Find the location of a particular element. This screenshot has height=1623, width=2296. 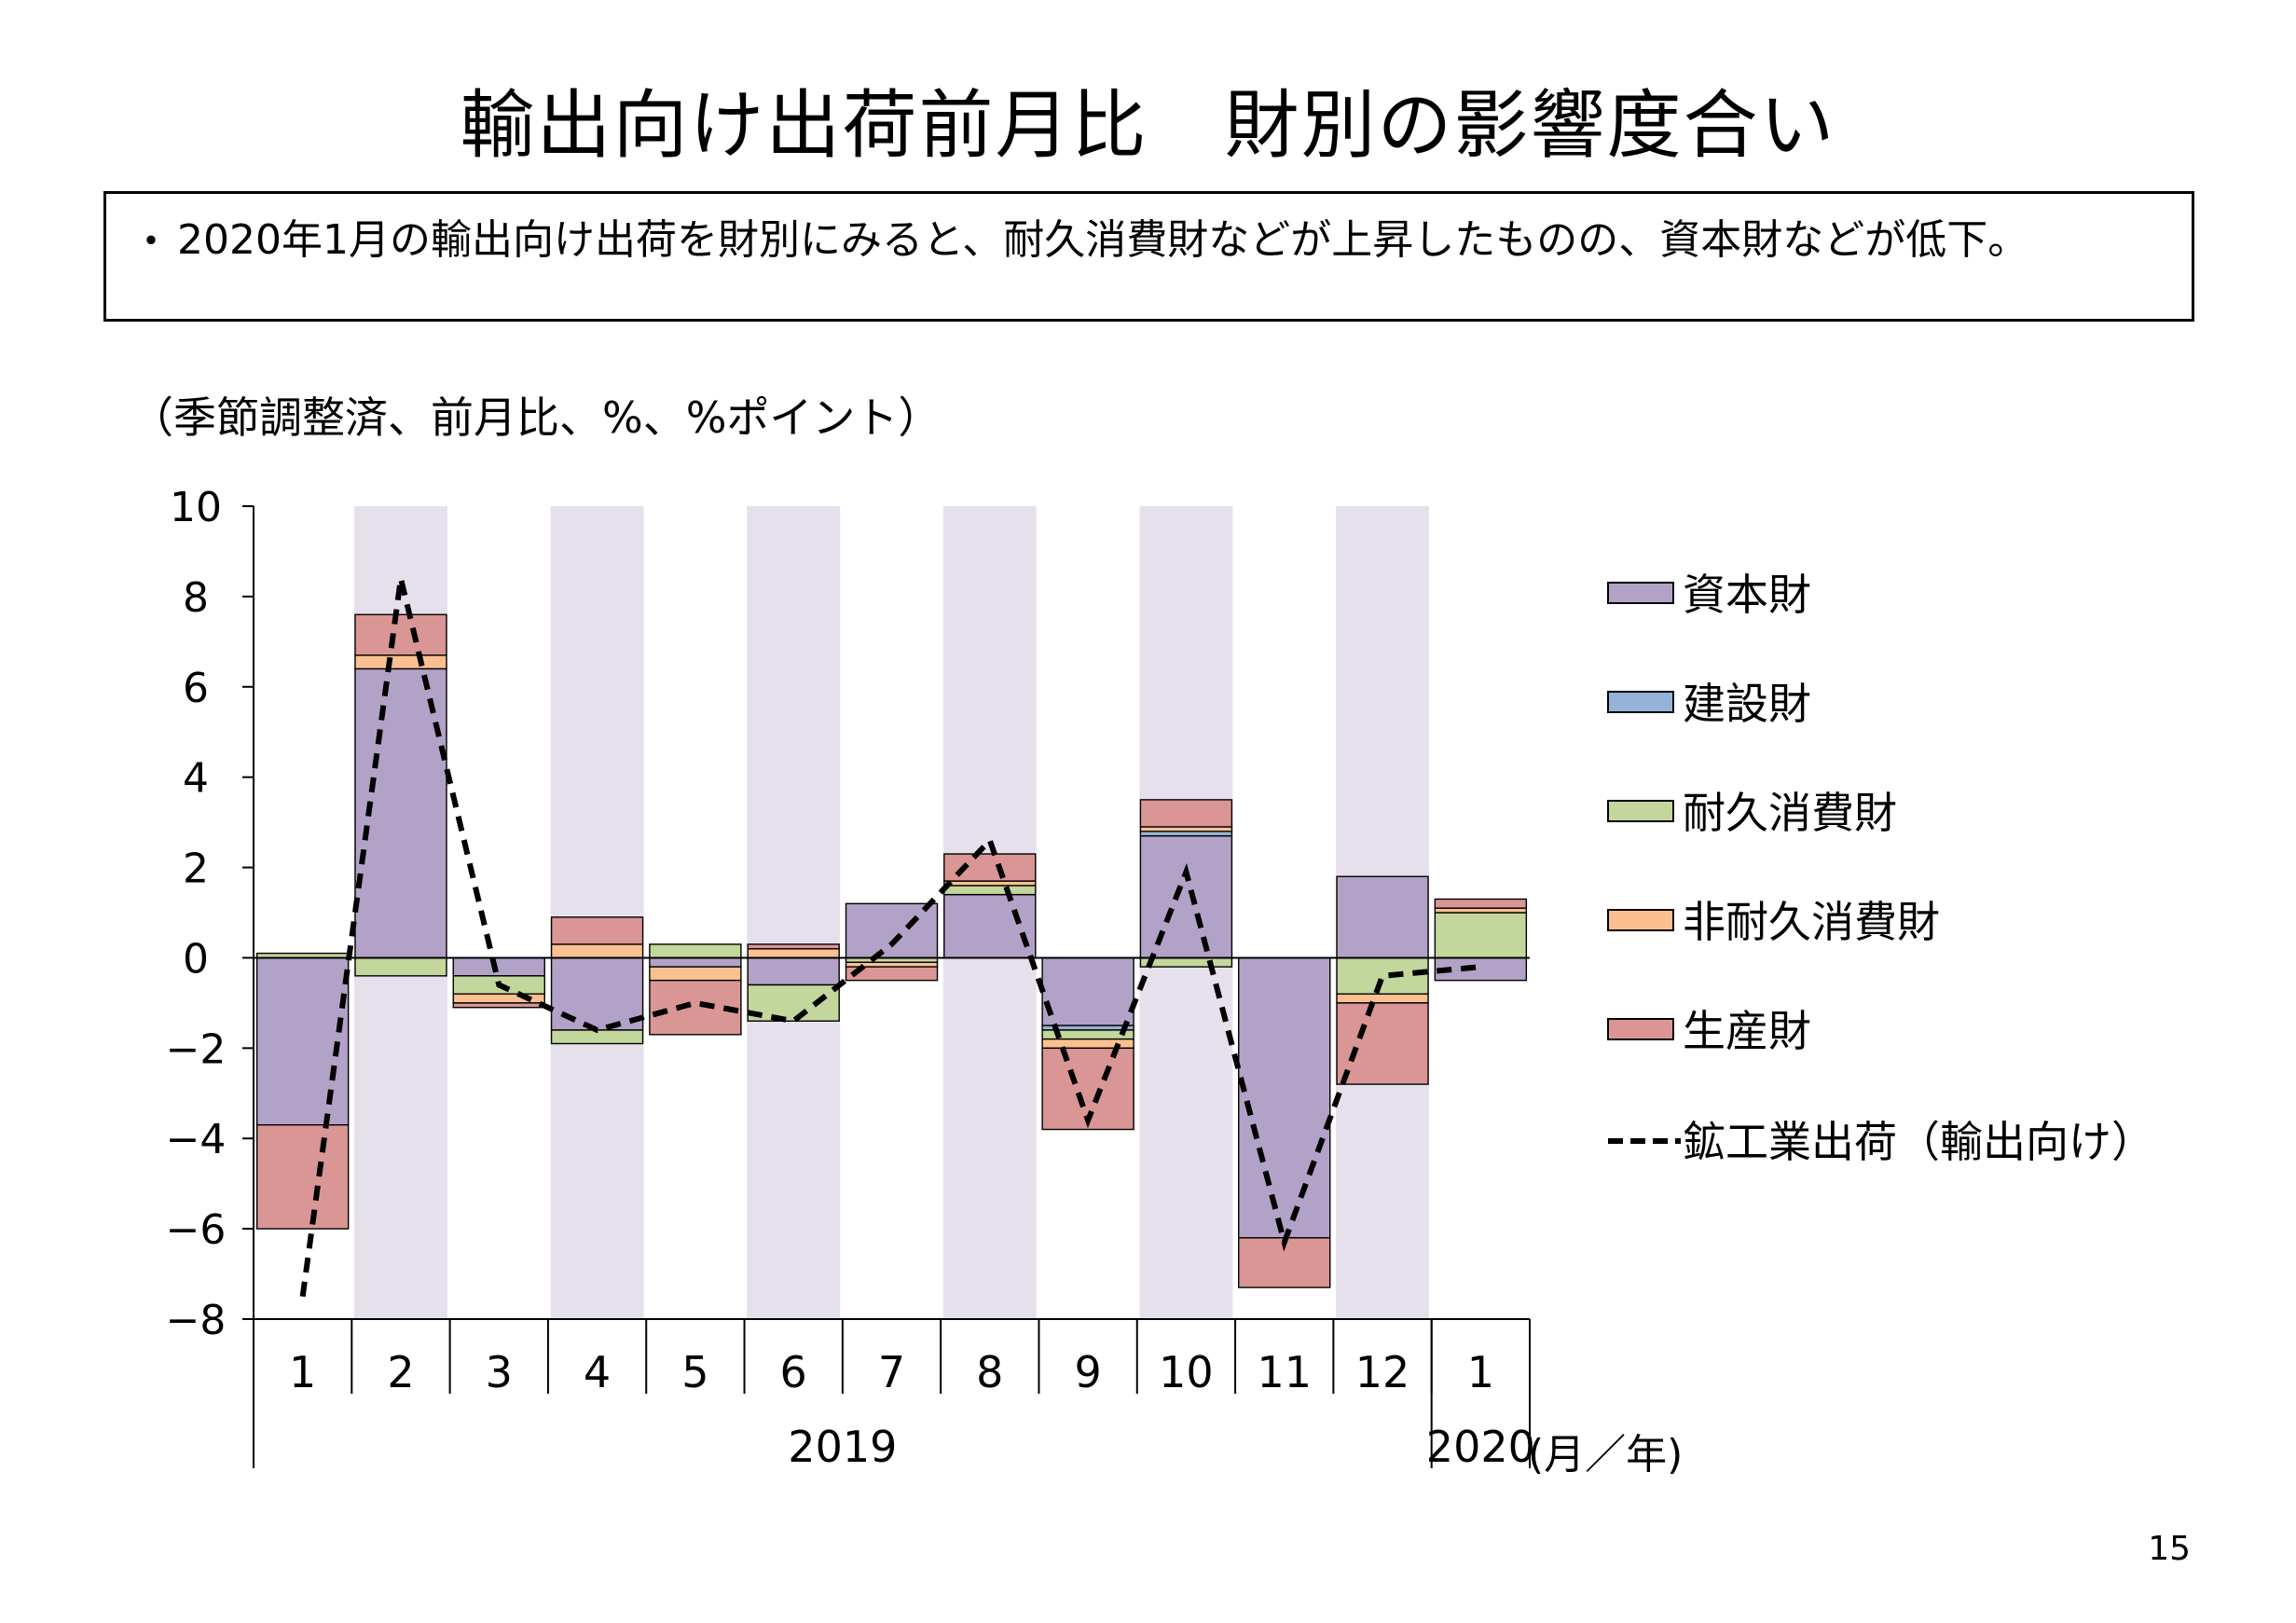

legend-label-nondurable: 非耐久消費財 is located at coordinates (1811, 922).